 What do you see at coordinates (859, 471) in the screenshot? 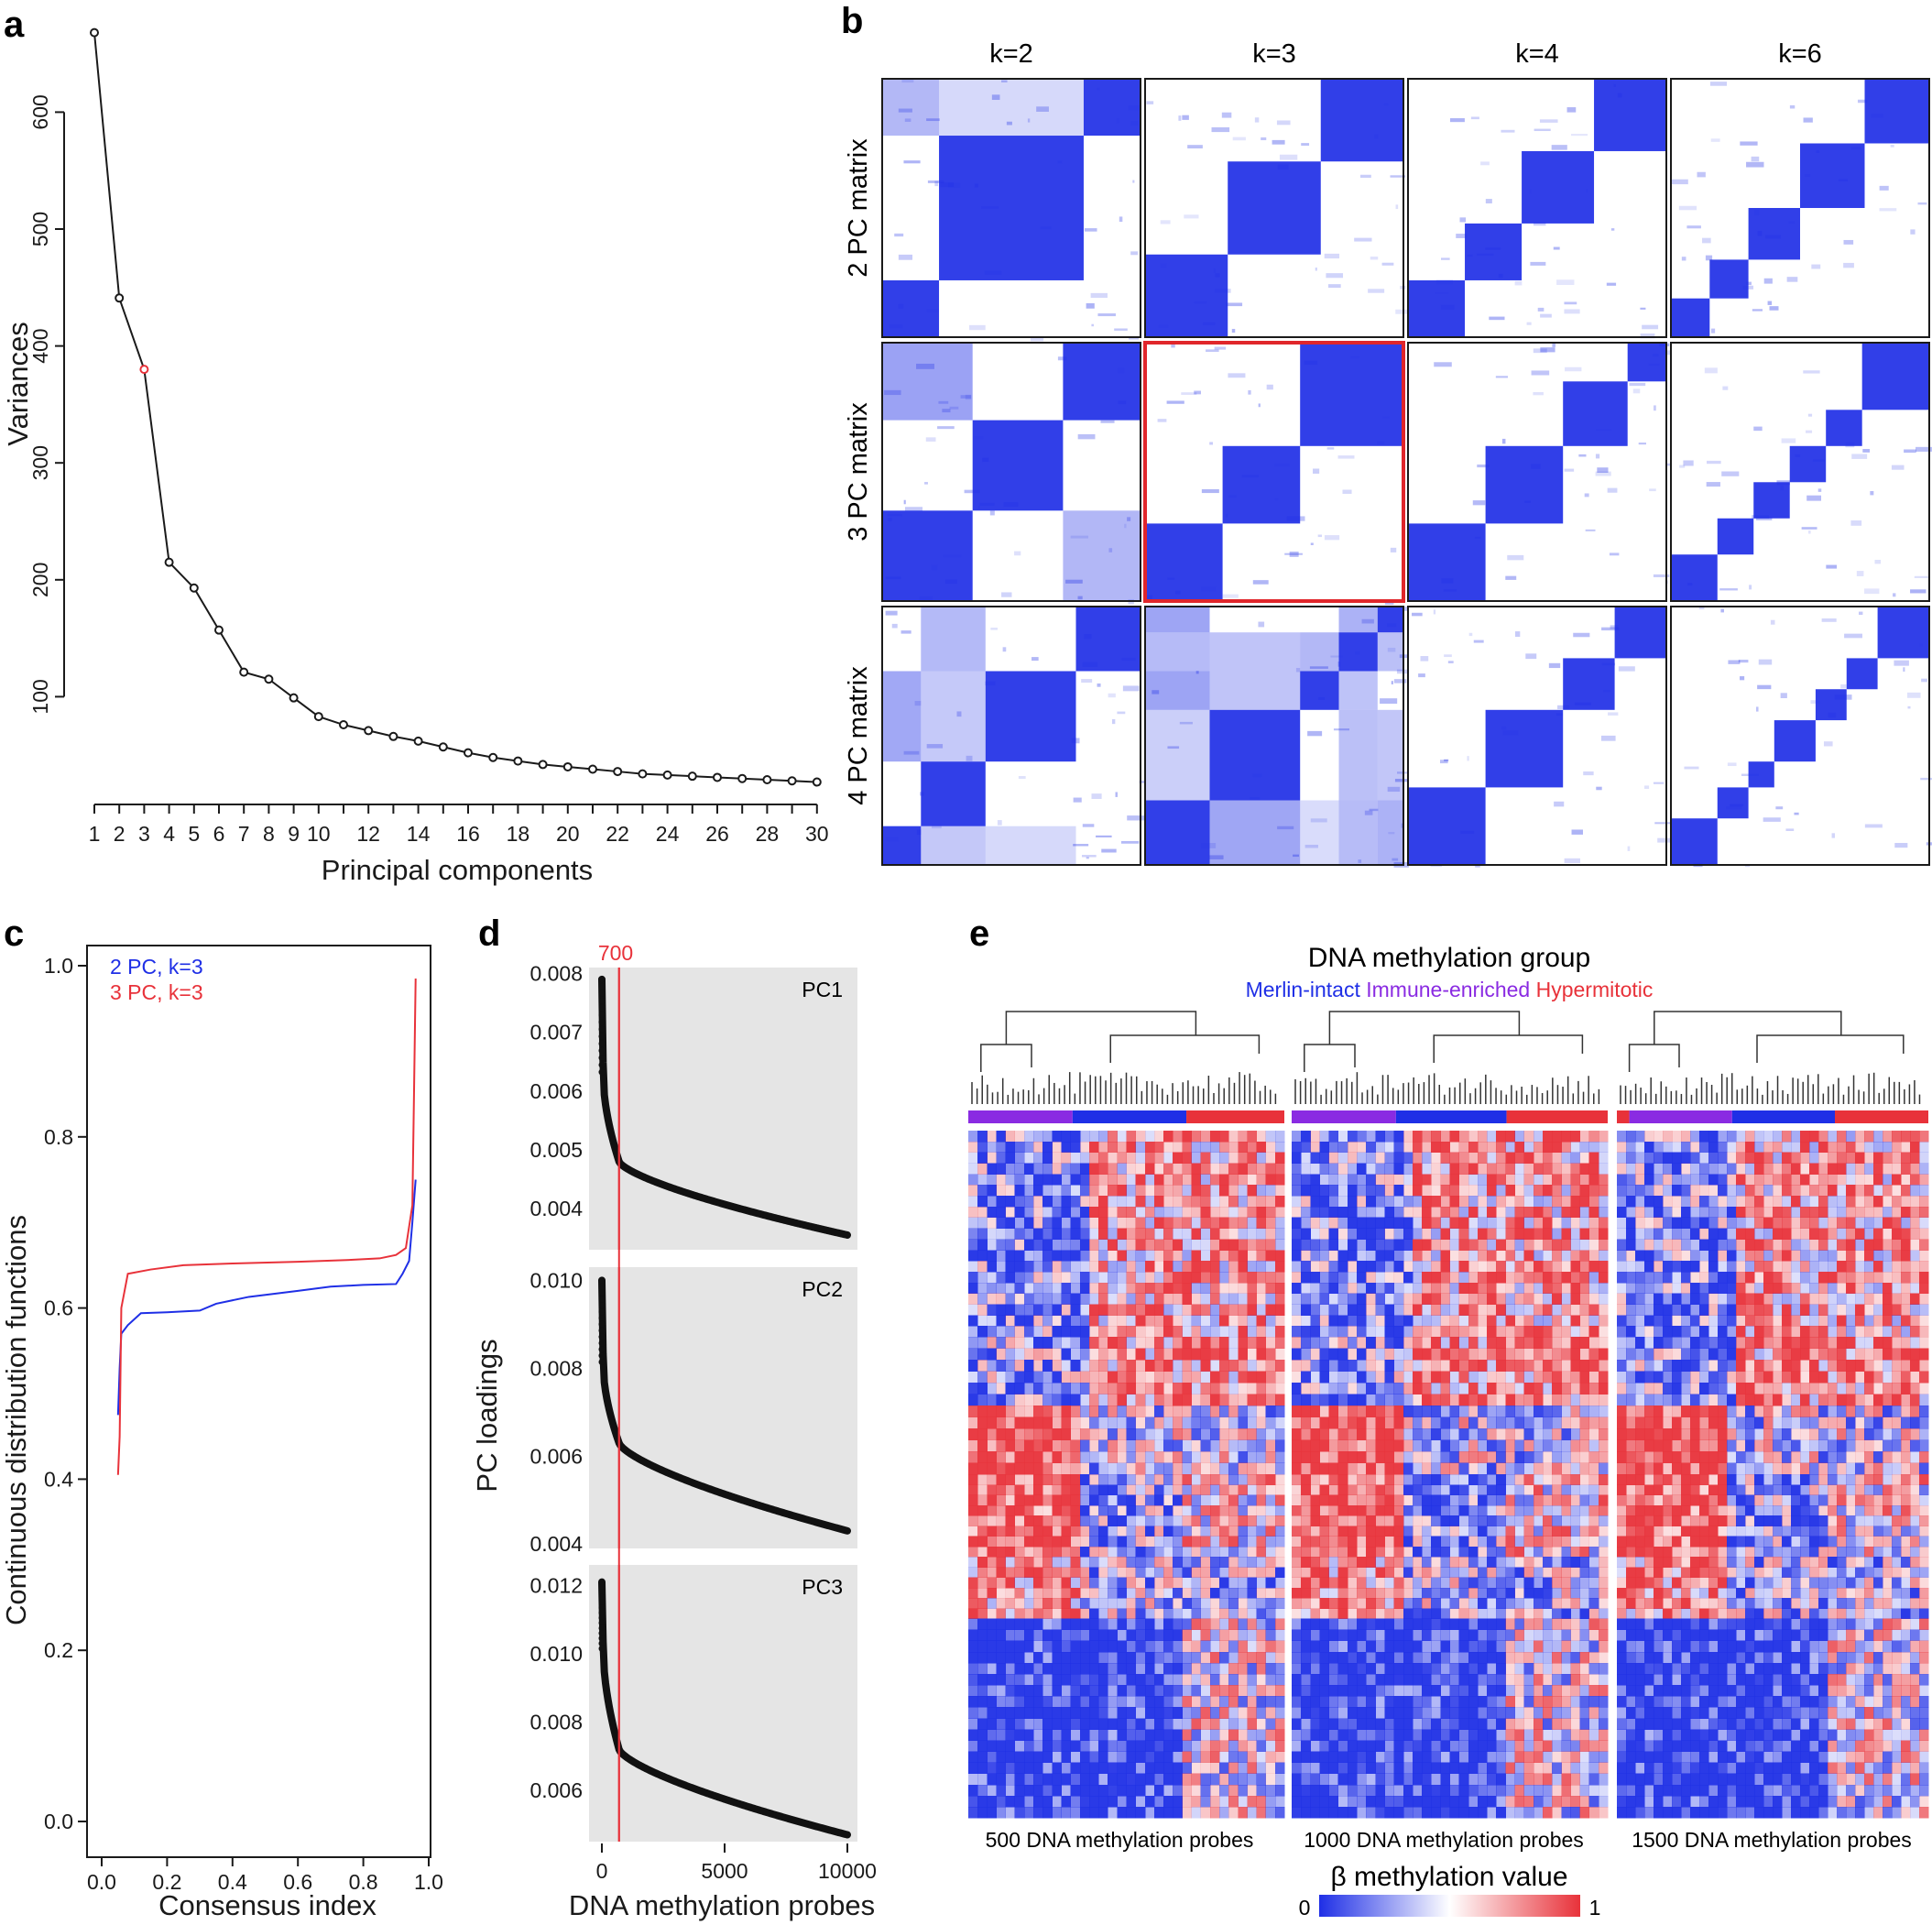
I see `b-row-label: 3 PC matrix` at bounding box center [859, 471].